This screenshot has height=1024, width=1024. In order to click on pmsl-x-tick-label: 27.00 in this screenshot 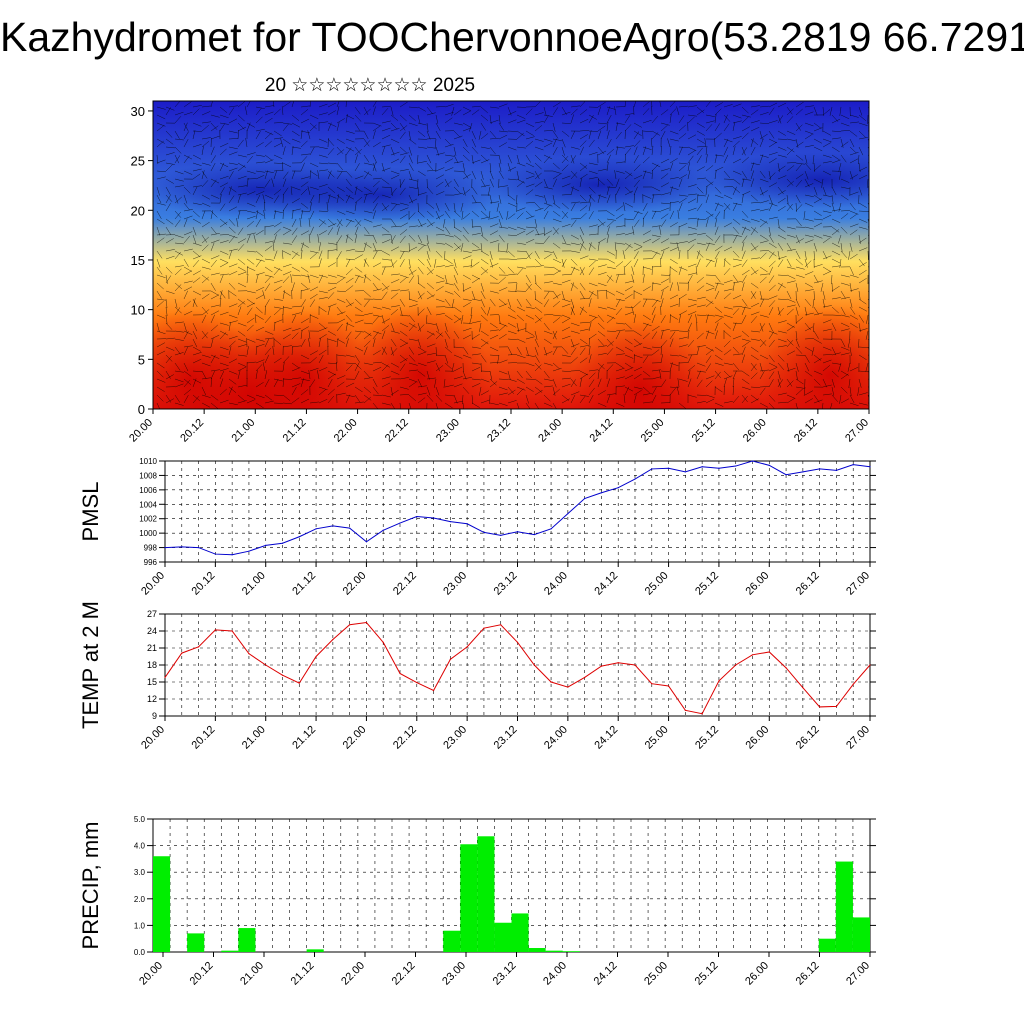, I will do `click(858, 584)`.